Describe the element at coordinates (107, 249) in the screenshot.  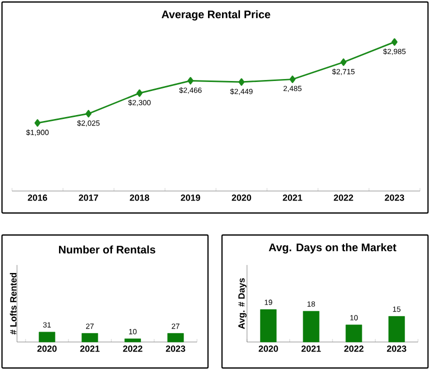
I see `chart-title: Number of Rentals` at that location.